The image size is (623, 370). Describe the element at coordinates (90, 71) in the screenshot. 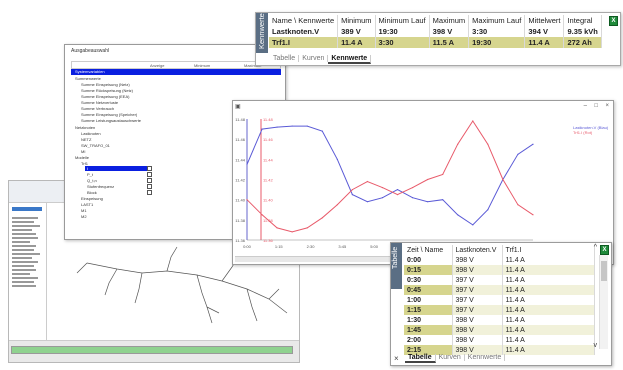

I see `tree-item-systemvariablen: Systemvariablen` at that location.